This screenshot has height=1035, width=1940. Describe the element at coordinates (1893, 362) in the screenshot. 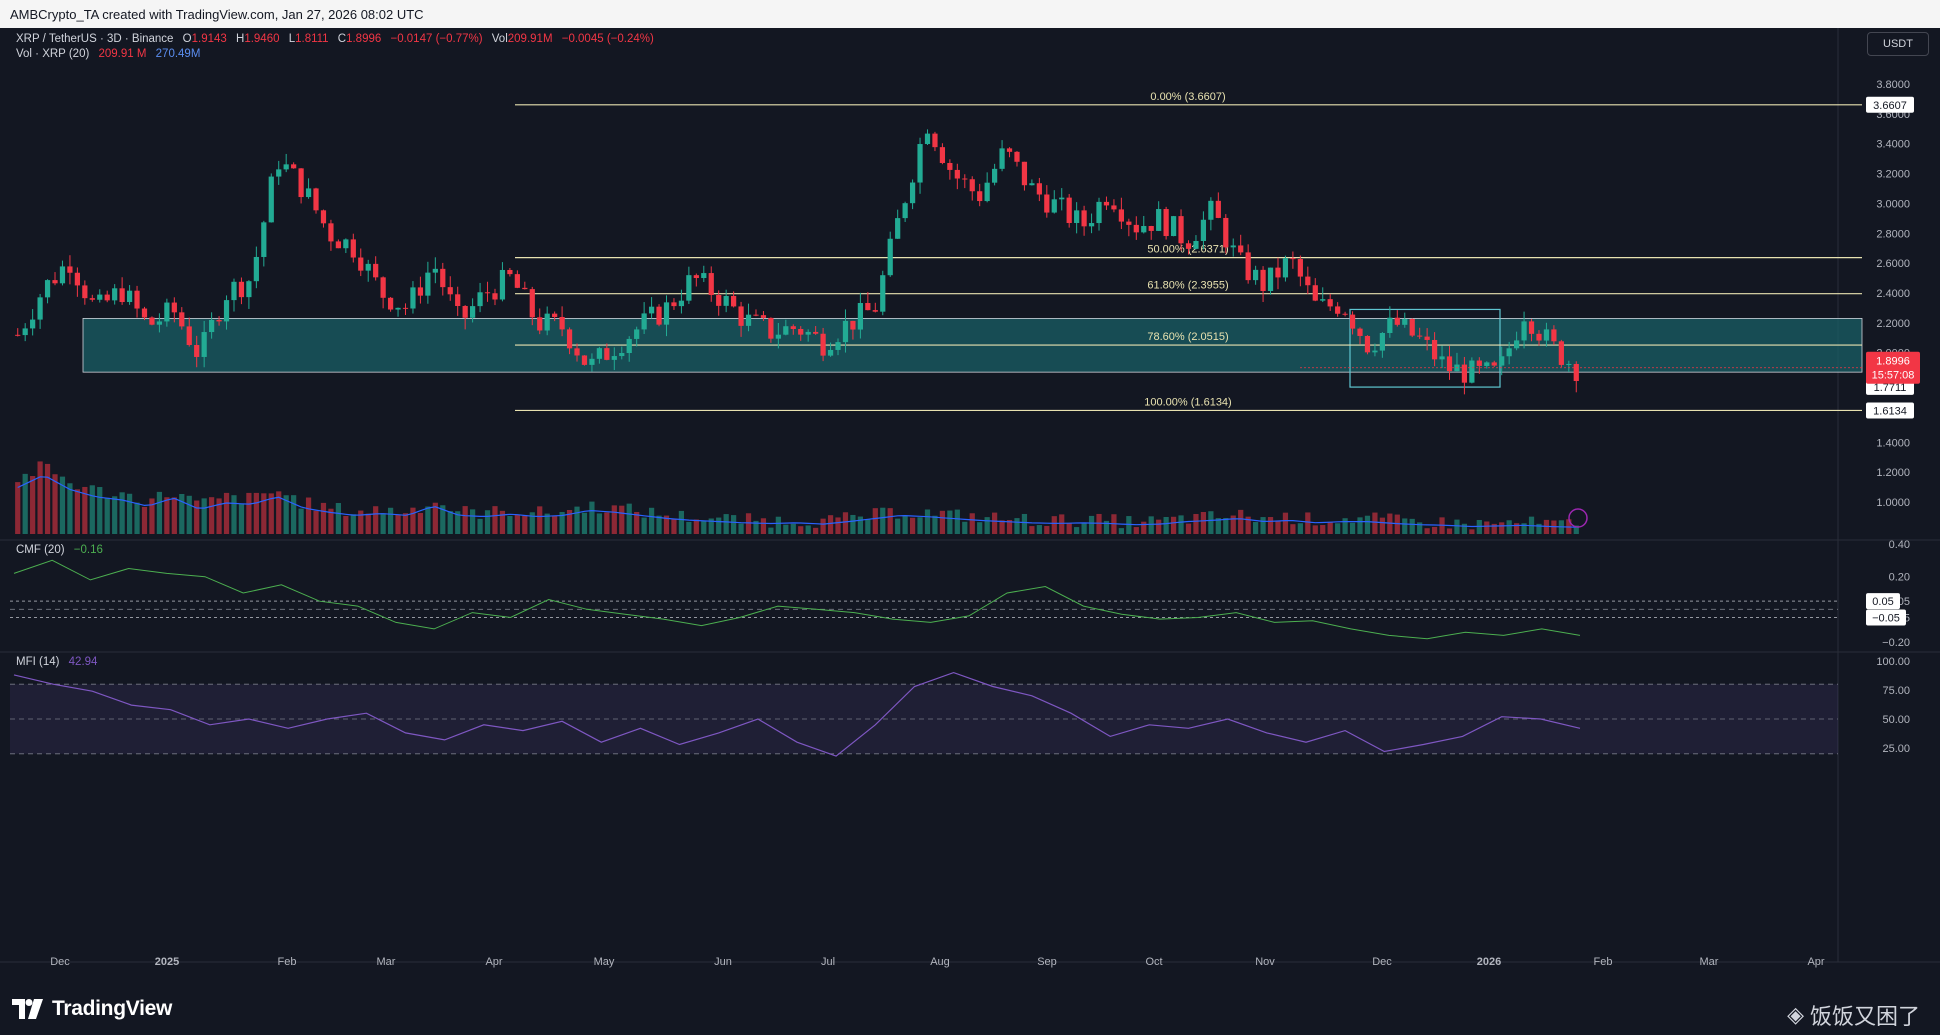

I see `last-price-label: 1.8996` at that location.